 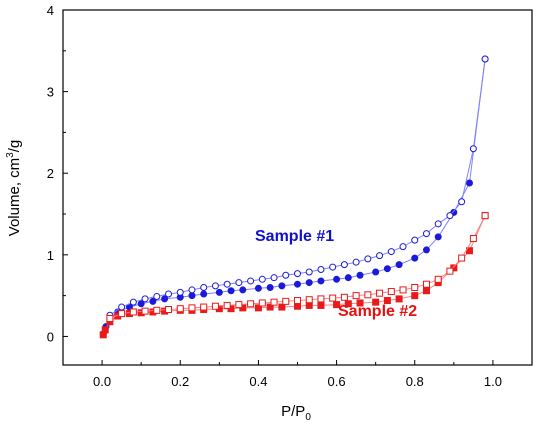 What do you see at coordinates (258, 381) in the screenshot?
I see `x-tick-label: 0.4` at bounding box center [258, 381].